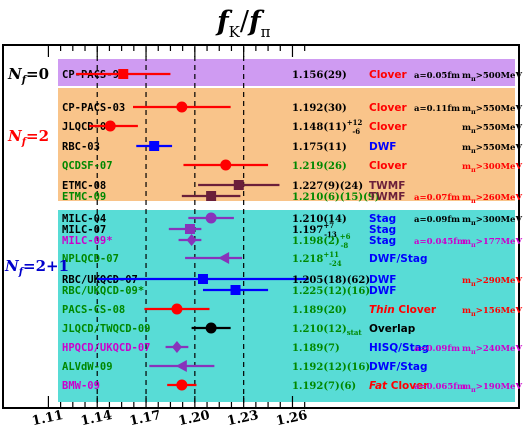 The height and width of the screenshot is (435, 523). What do you see at coordinates (319, 166) in the screenshot?
I see `row-result: 1.219(26)` at bounding box center [319, 166].